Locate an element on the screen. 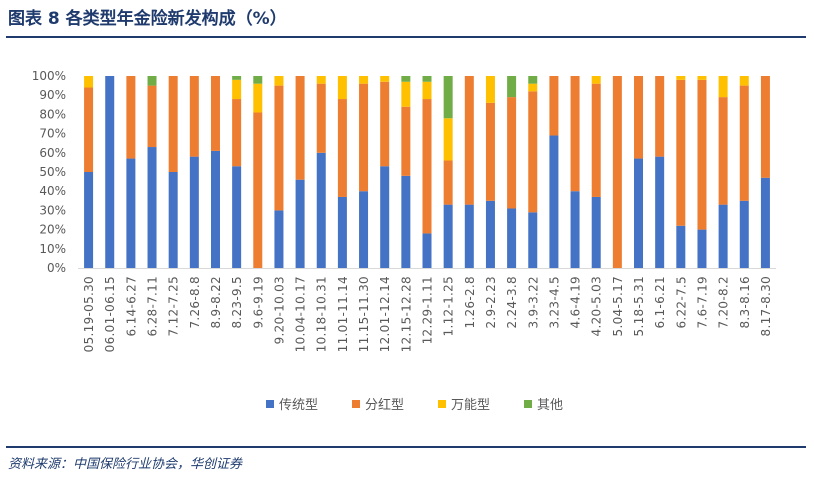 This screenshot has width=814, height=478. x-tick-label: 1.26-2.8 is located at coordinates (470, 302).